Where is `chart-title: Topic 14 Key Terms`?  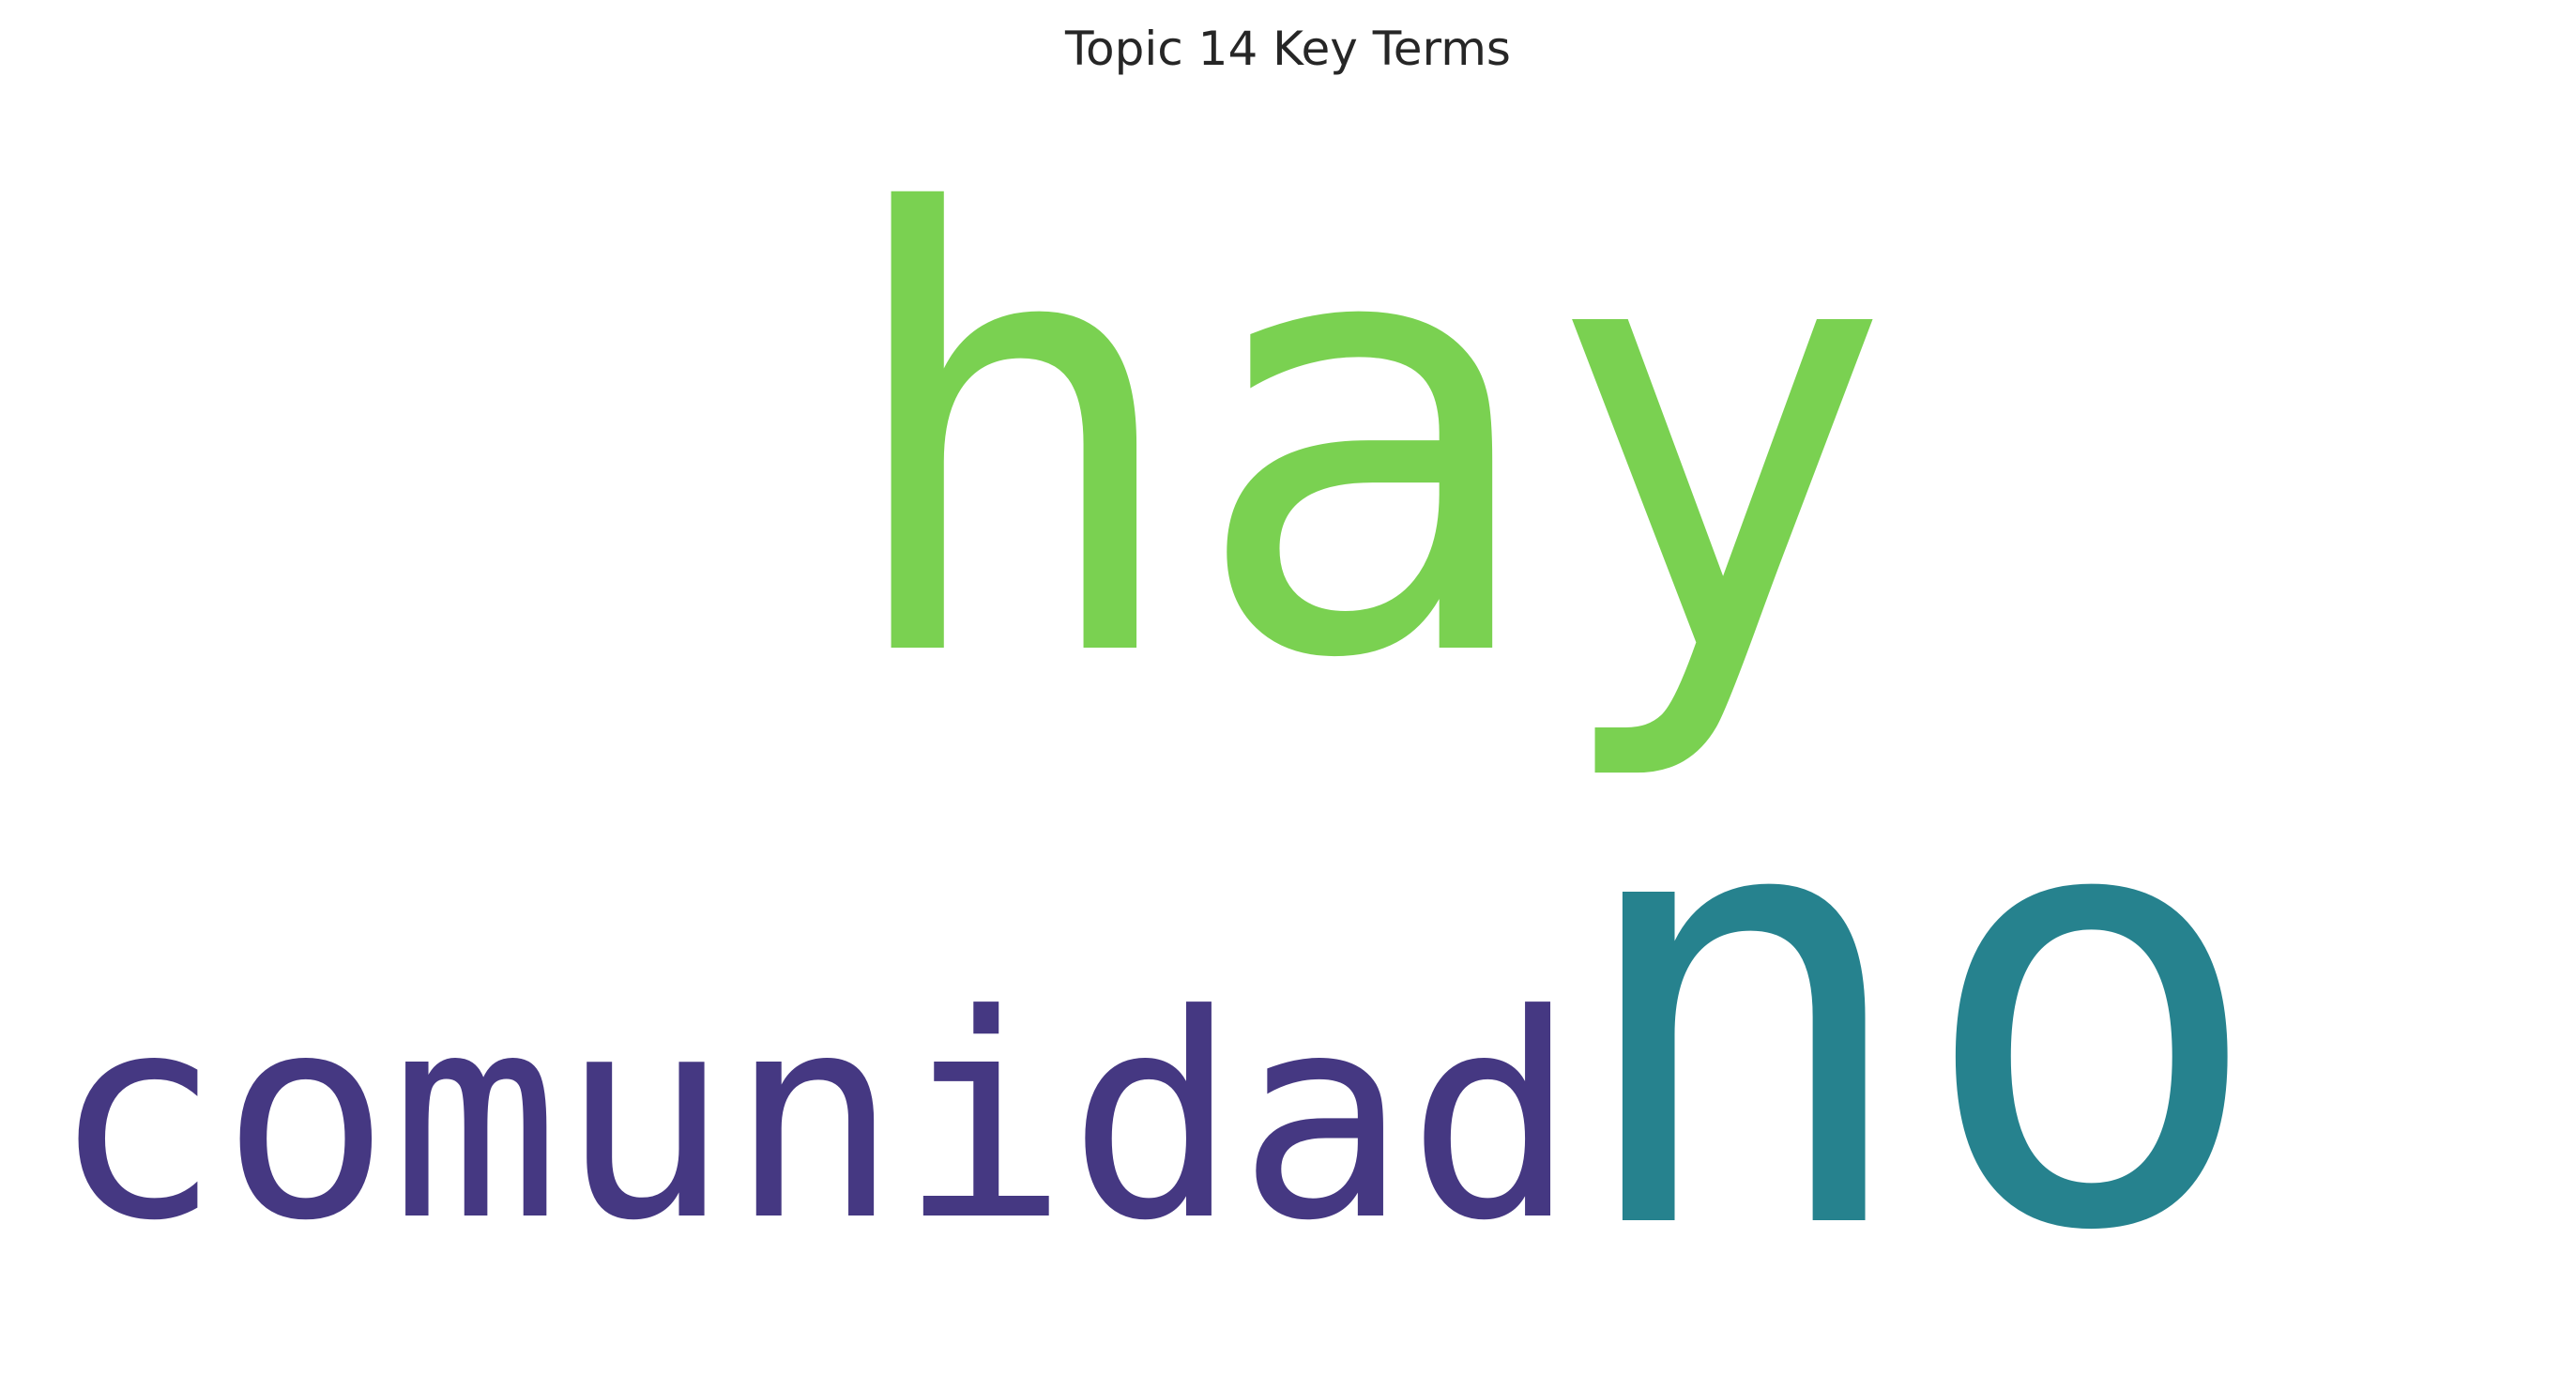
chart-title: Topic 14 Key Terms is located at coordinates (1288, 49).